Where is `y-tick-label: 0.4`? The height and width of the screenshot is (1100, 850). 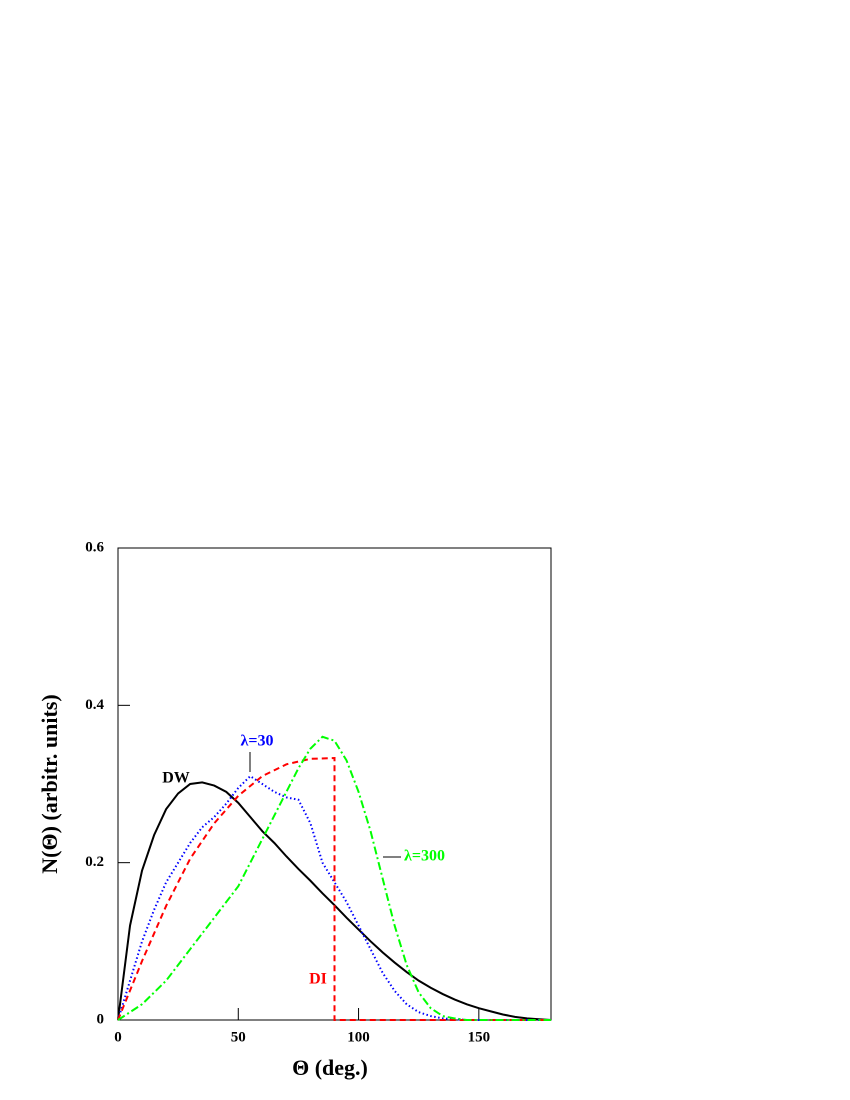 y-tick-label: 0.4 is located at coordinates (94, 705).